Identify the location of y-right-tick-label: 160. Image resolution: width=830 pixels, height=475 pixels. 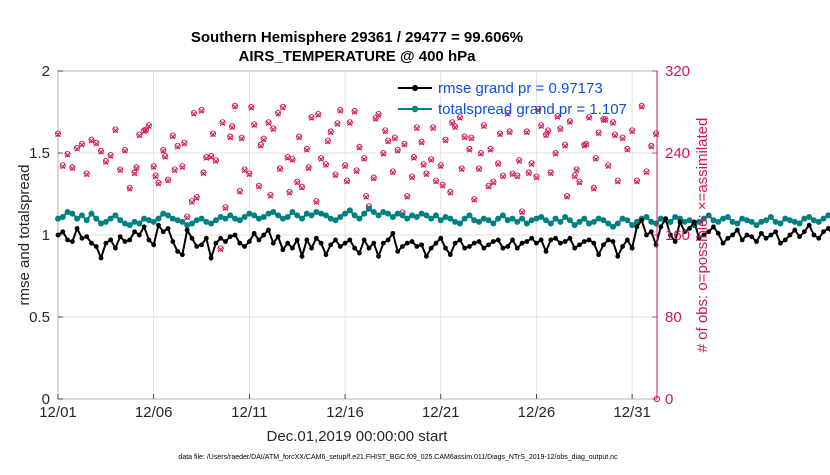
(677, 235).